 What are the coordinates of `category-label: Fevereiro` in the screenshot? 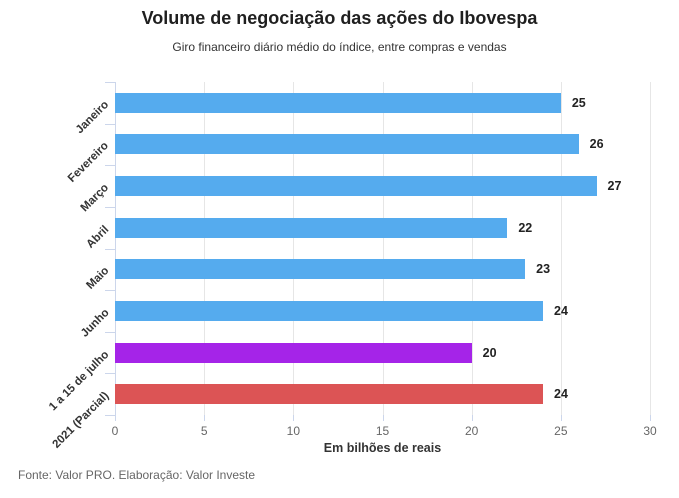 It's located at (89, 163).